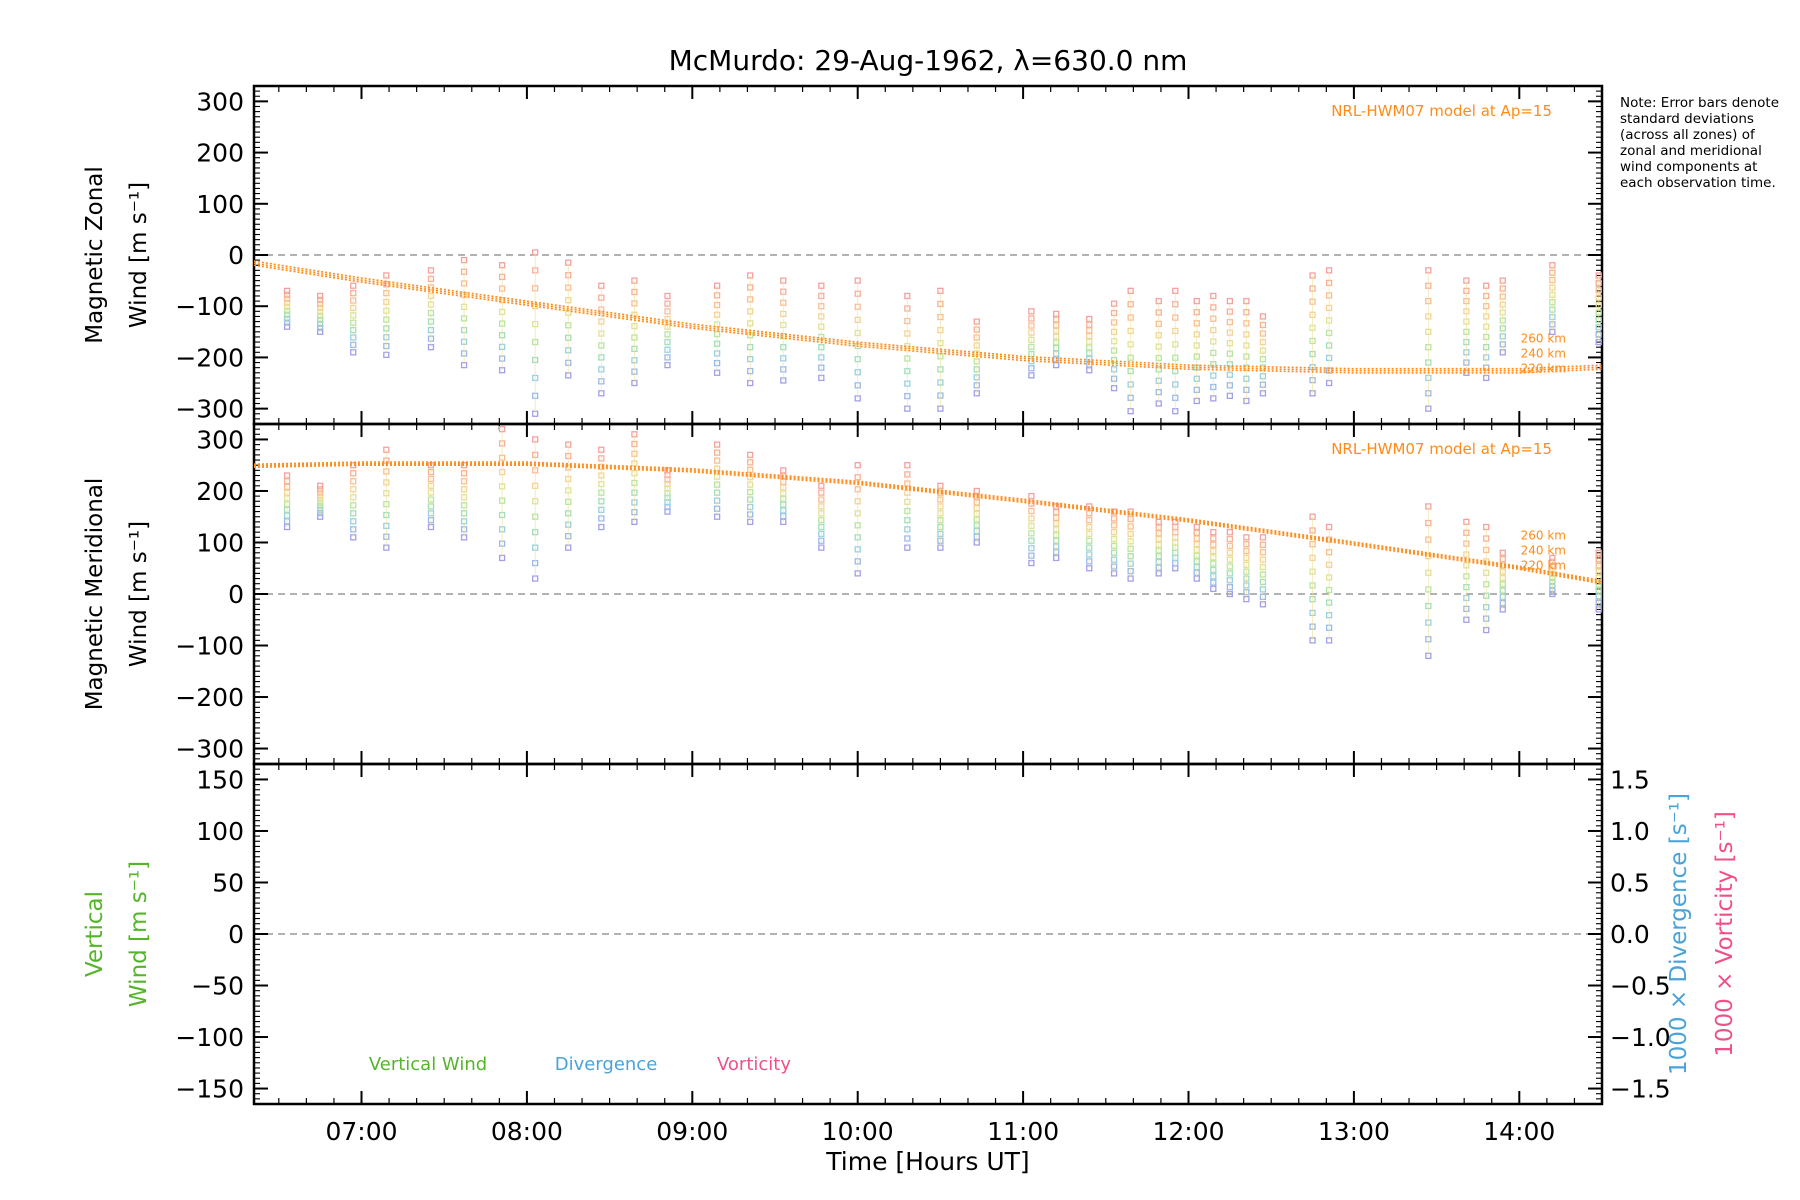  Describe the element at coordinates (1640, 986) in the screenshot. I see `y2-tick-label: −0.5` at that location.